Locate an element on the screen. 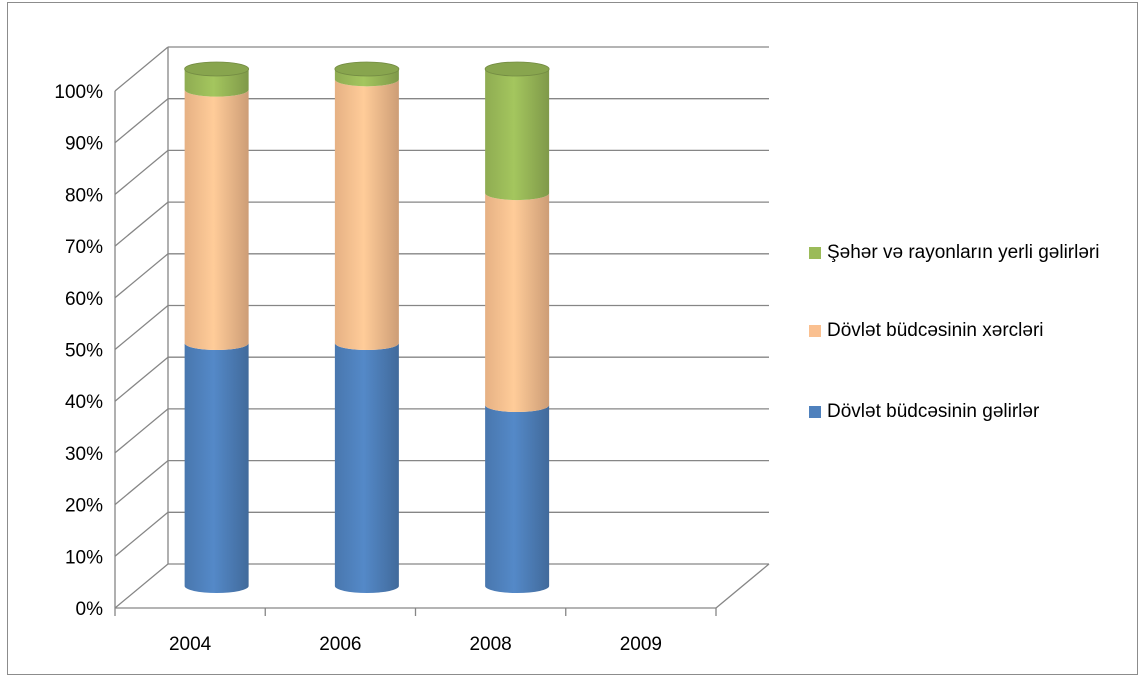  y-tick-label: 70% is located at coordinates (84, 247).